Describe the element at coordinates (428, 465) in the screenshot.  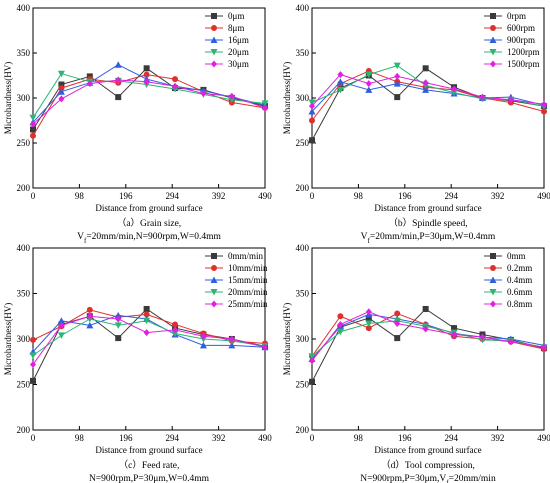
I see `figure-caption: （d）Tool compression,` at that location.